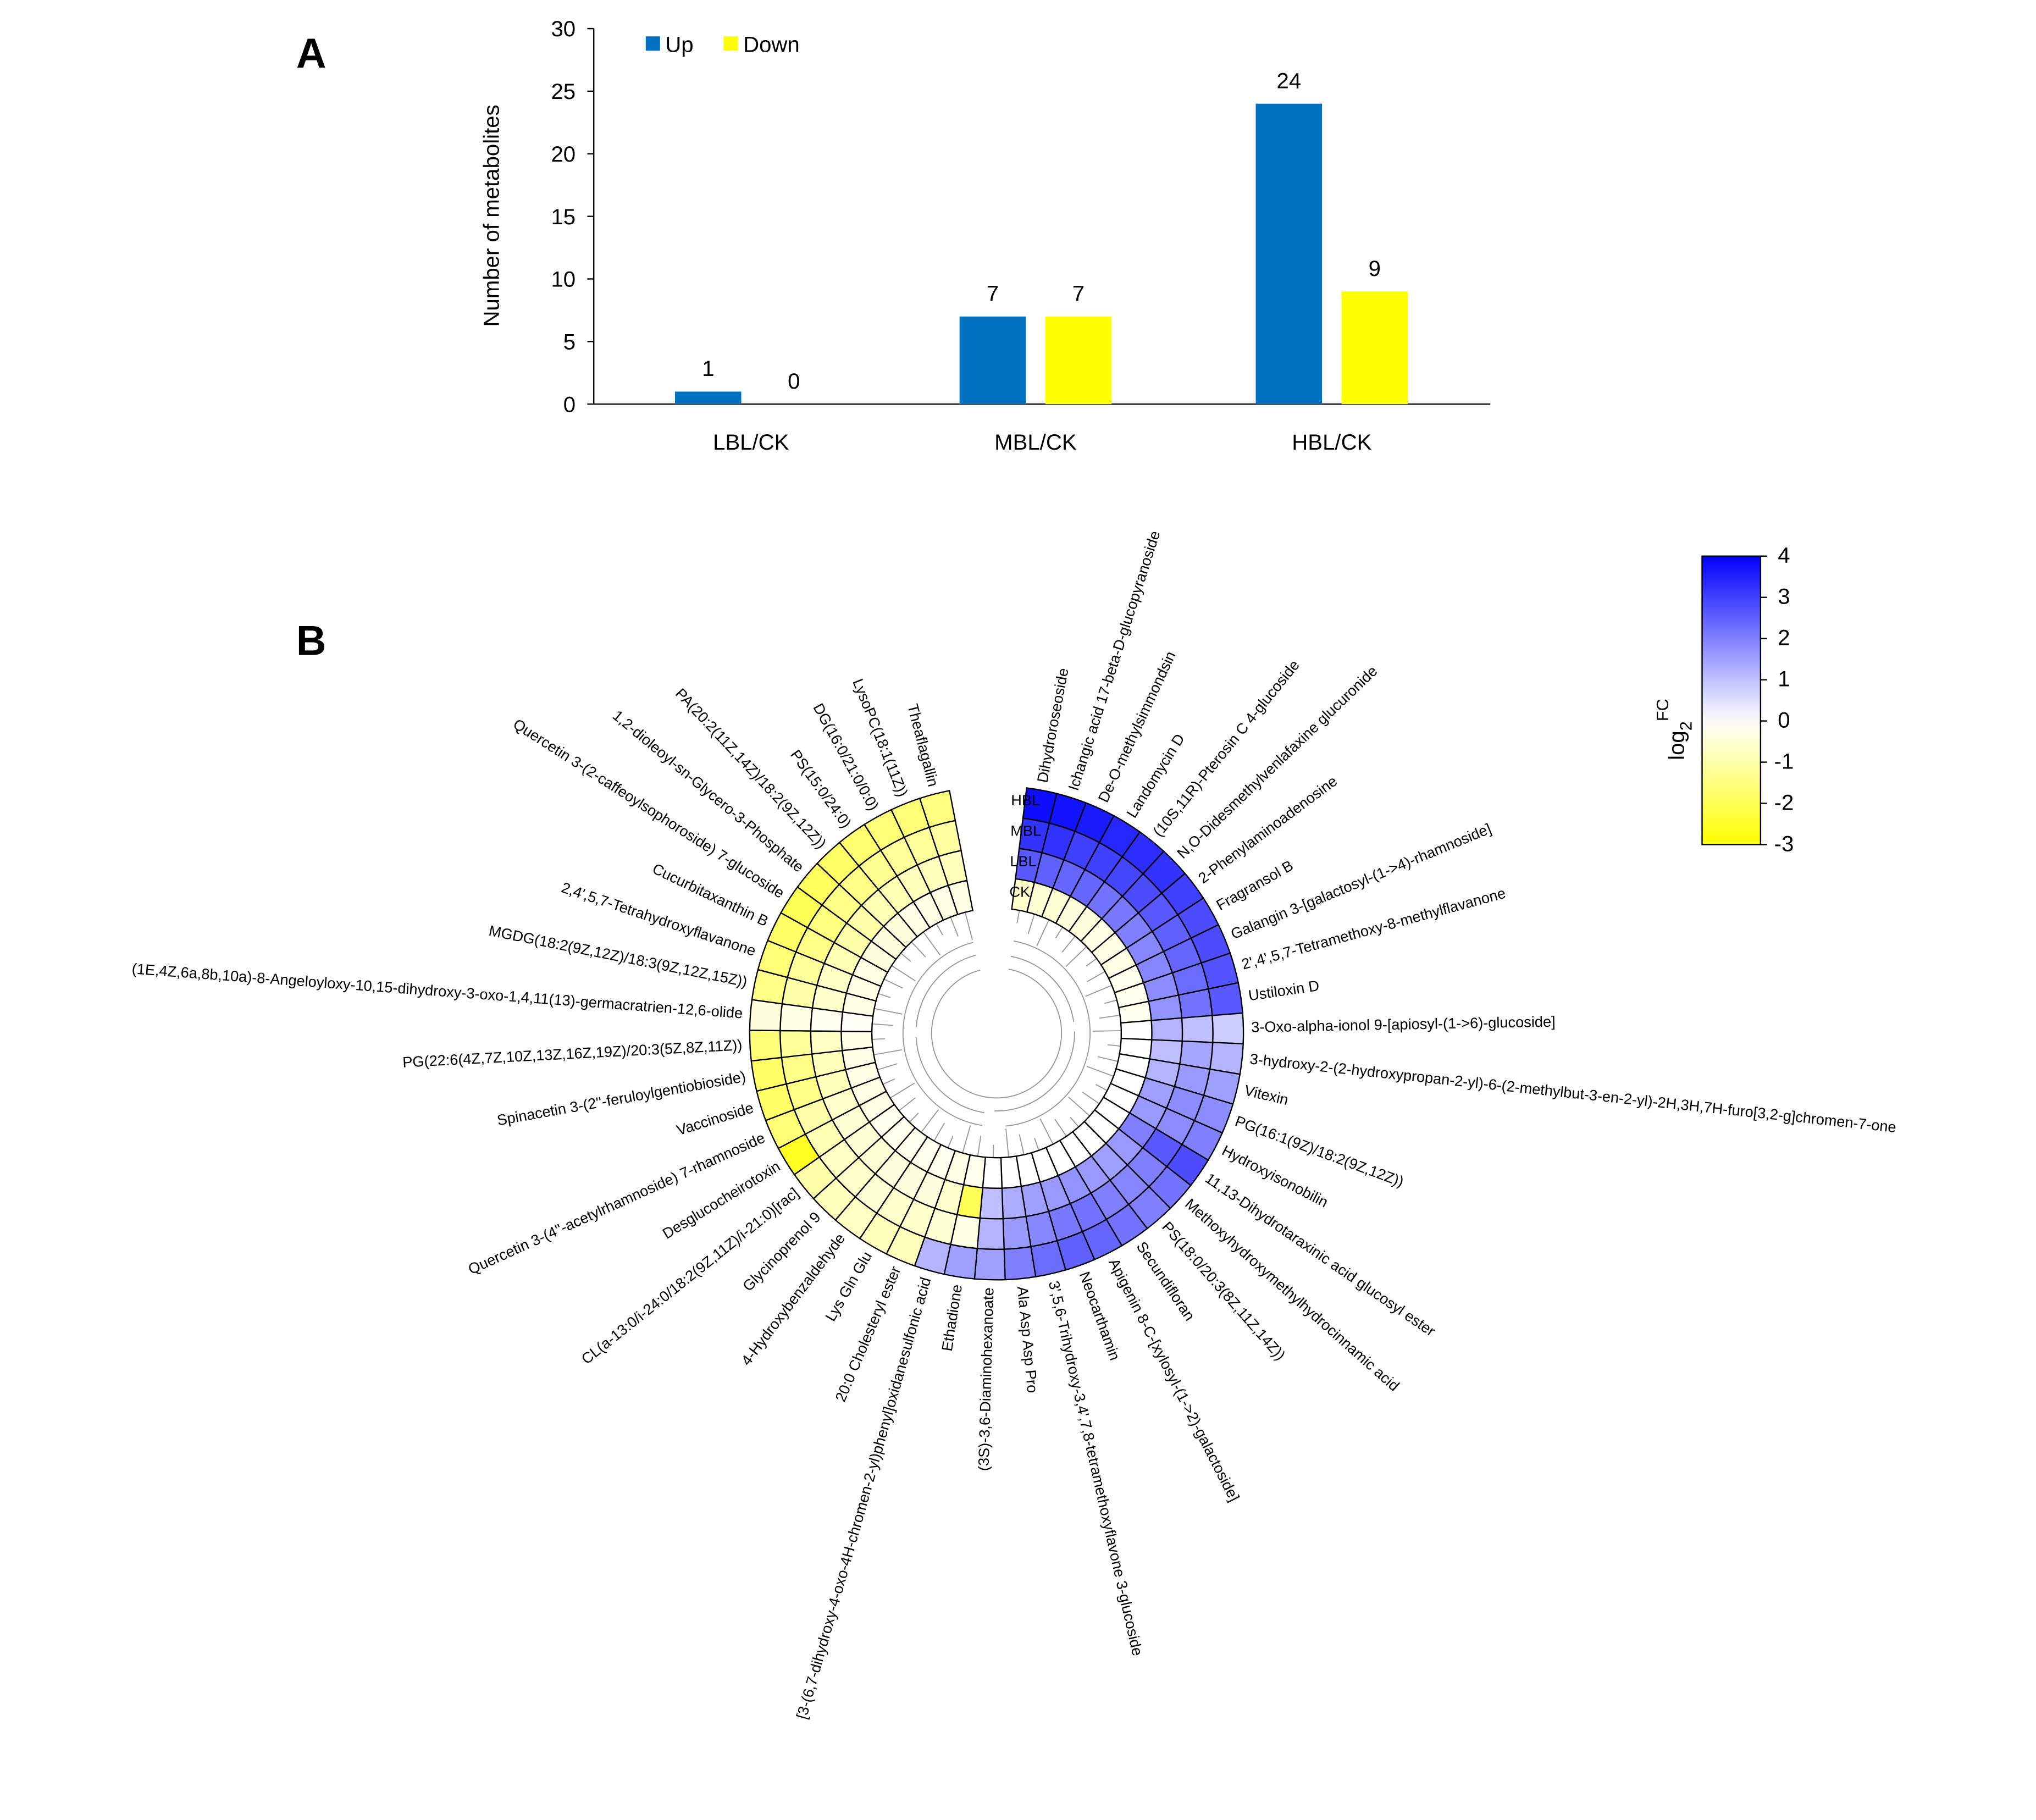 The image size is (2036, 1820). I want to click on ring-label: LBL, so click(1023, 861).